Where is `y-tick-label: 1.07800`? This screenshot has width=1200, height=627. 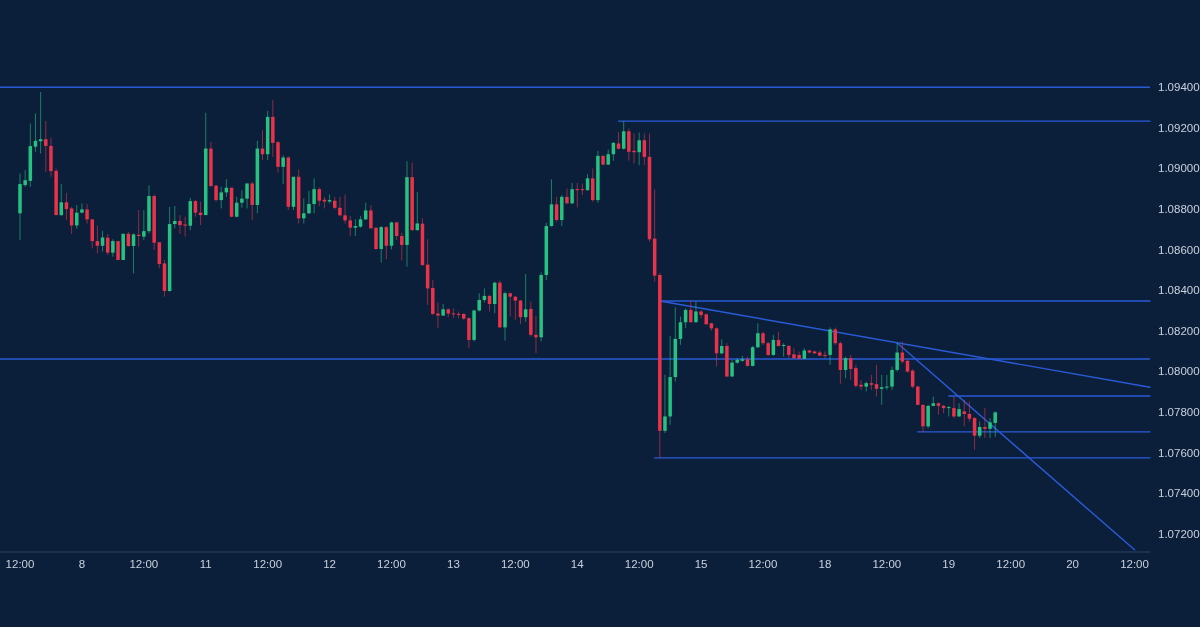
y-tick-label: 1.07800 is located at coordinates (1179, 412).